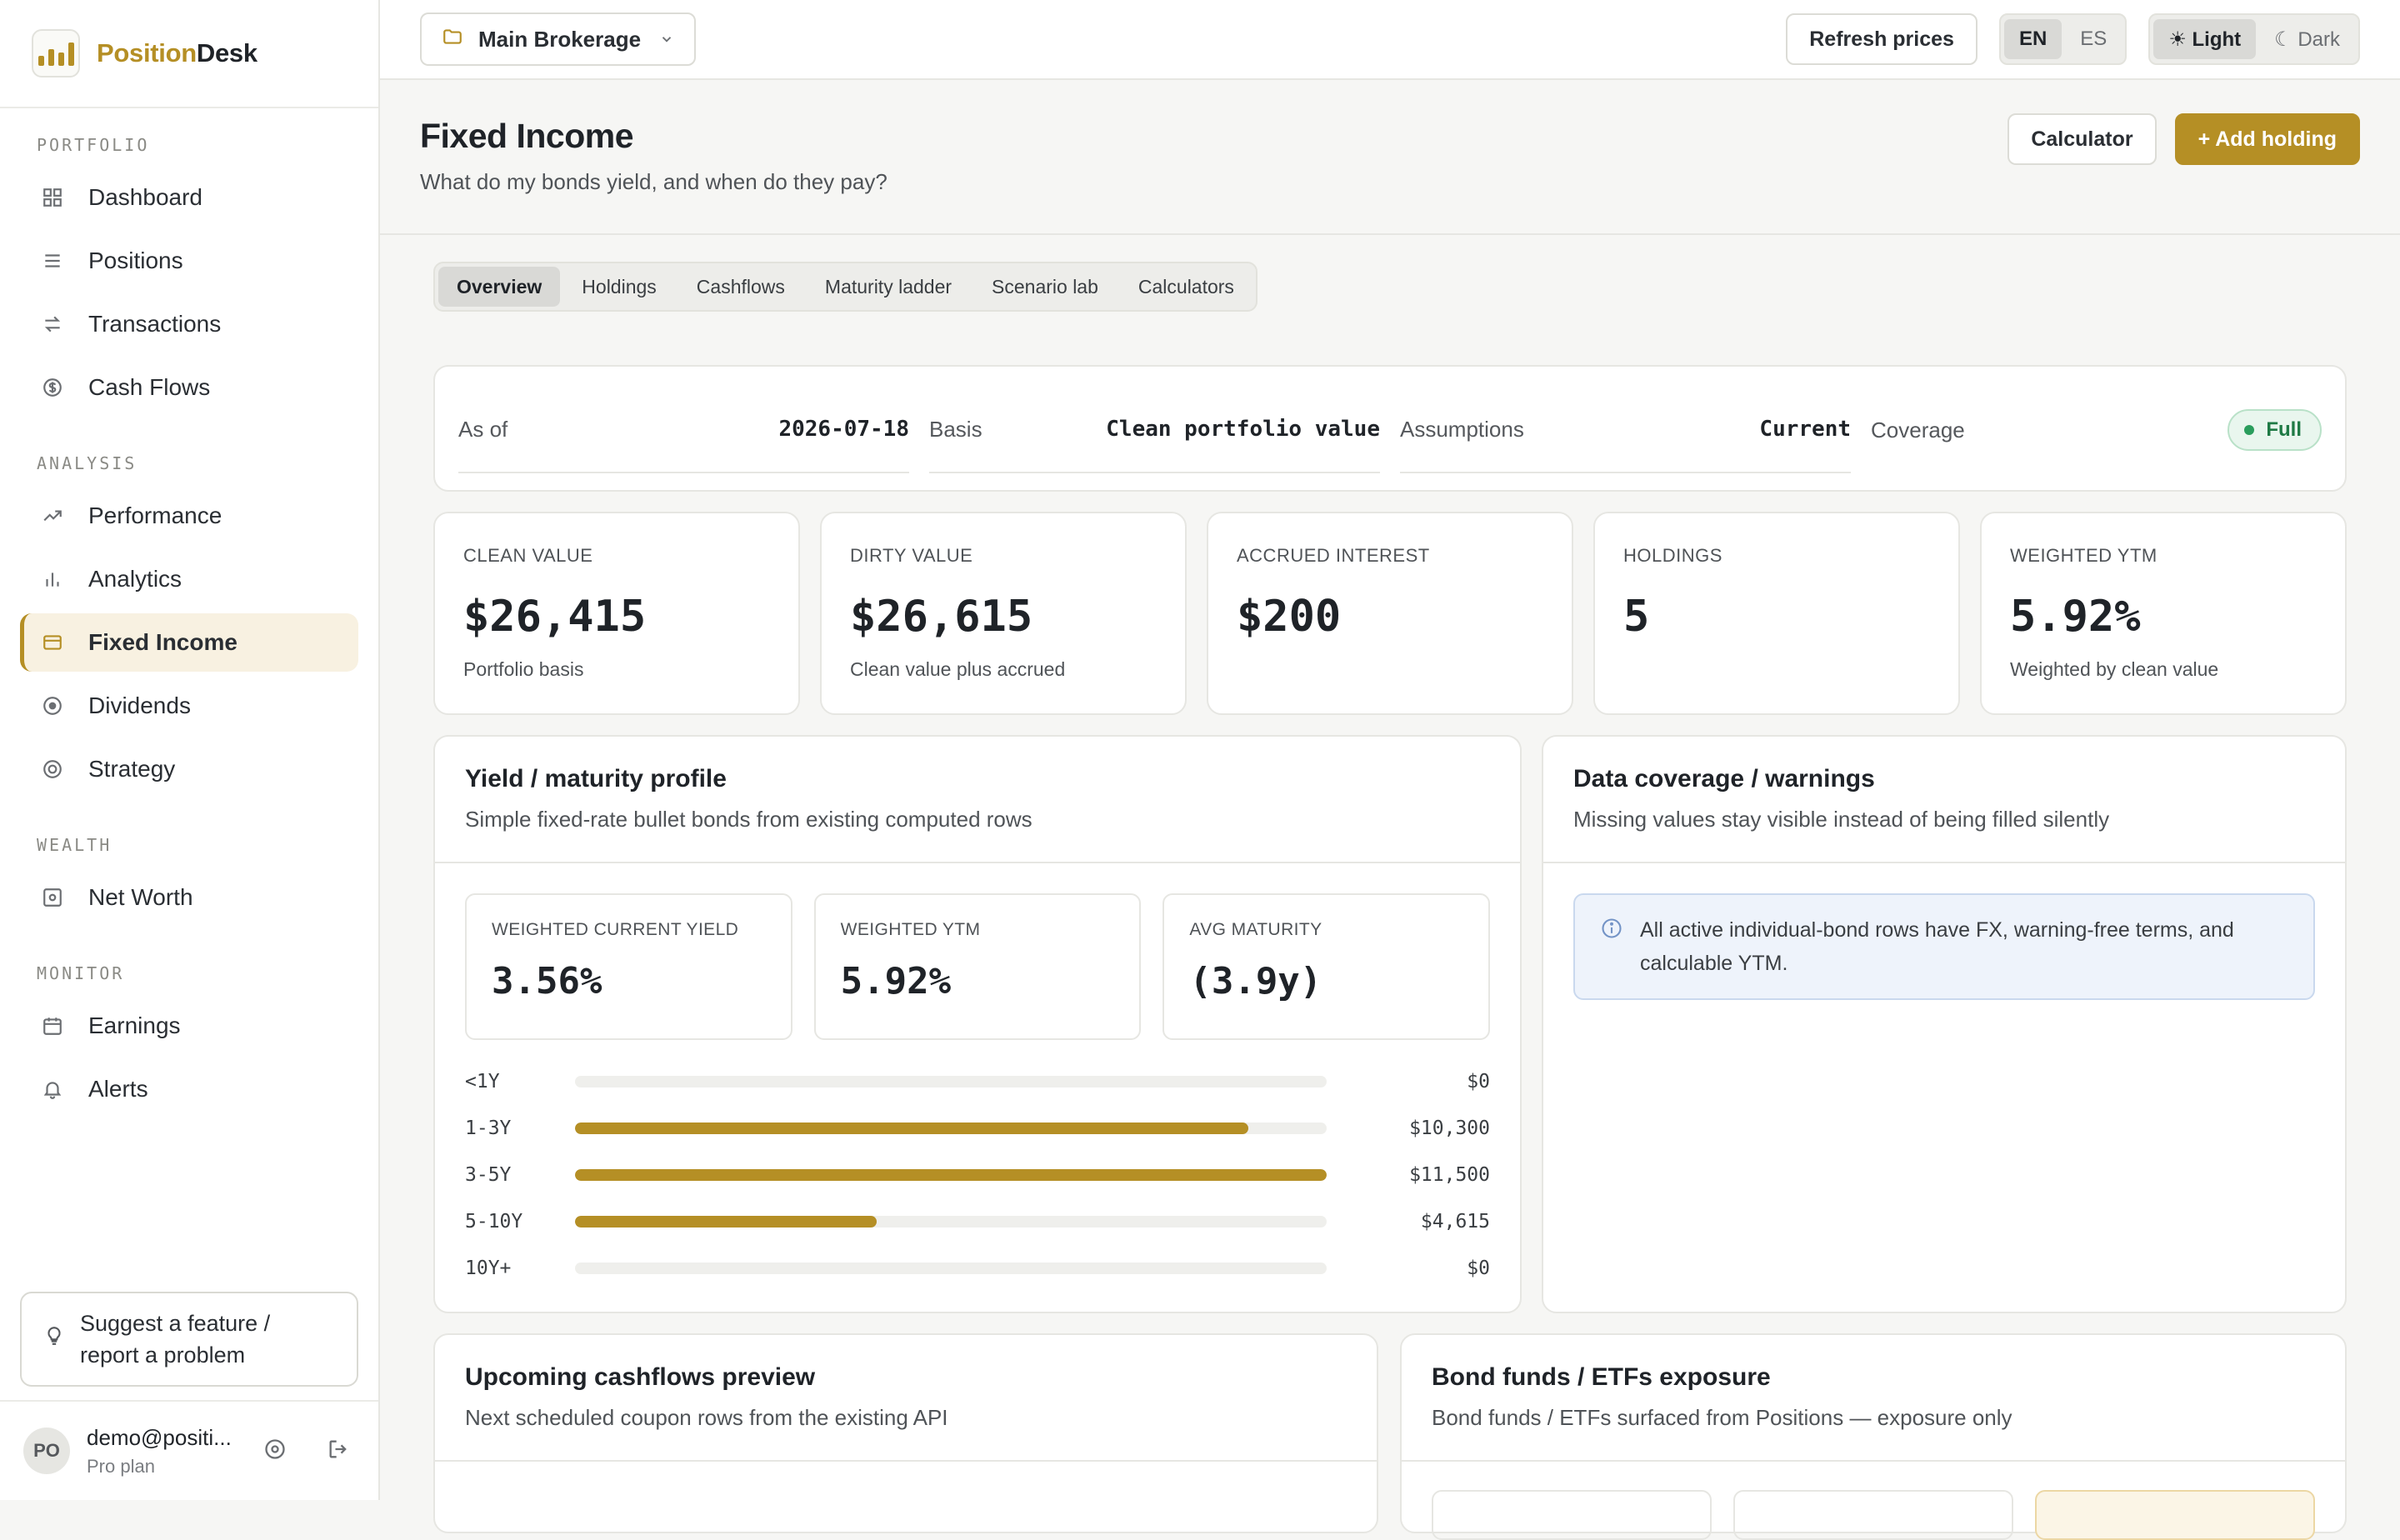 The height and width of the screenshot is (1540, 2400). What do you see at coordinates (189, 579) in the screenshot?
I see `sidebar-item-analytics: Analytics` at bounding box center [189, 579].